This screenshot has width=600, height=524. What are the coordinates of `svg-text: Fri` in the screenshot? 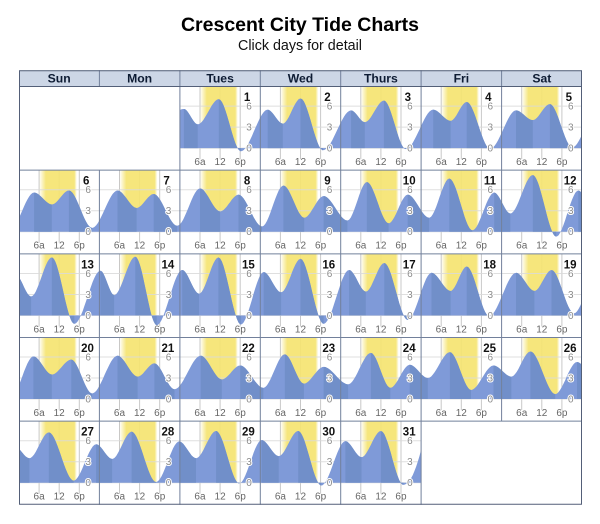 It's located at (462, 78).